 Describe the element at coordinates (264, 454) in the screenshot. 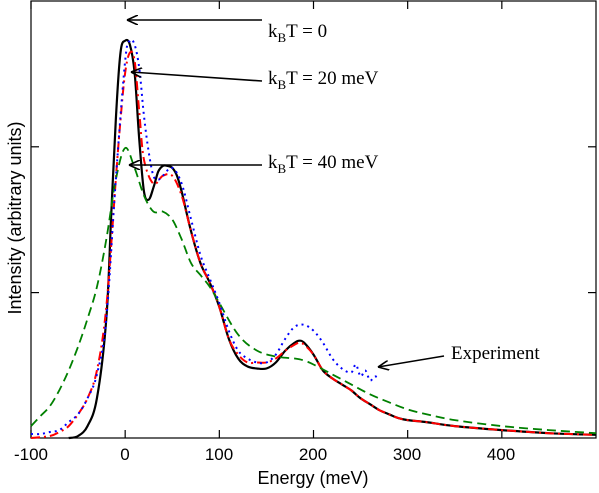

I see `x-tick-labels: -100 0 100 200 300 400` at that location.